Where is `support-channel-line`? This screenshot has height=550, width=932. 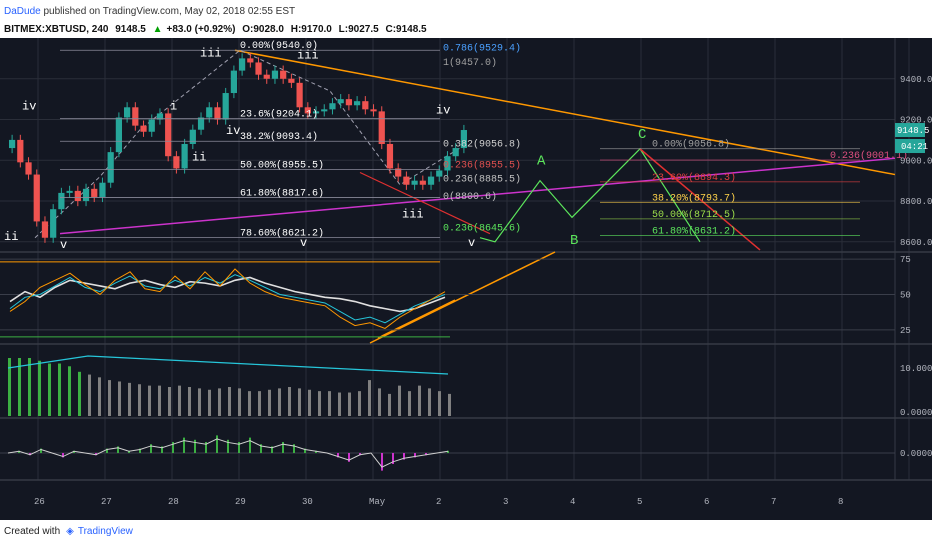 support-channel-line is located at coordinates (477, 196).